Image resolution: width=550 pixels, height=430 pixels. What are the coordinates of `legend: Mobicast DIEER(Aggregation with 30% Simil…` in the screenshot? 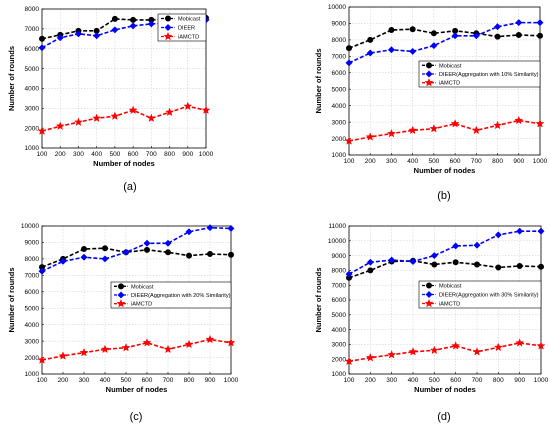 It's located at (480, 294).